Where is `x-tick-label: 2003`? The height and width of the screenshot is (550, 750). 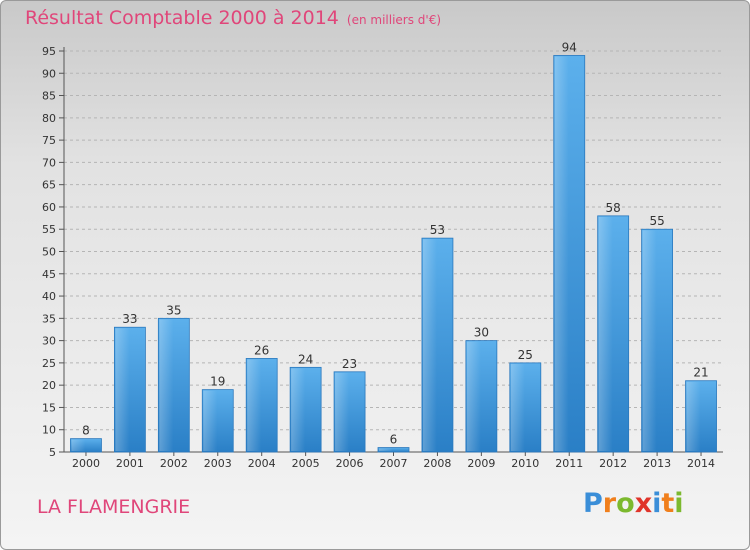 x-tick-label: 2003 is located at coordinates (218, 463).